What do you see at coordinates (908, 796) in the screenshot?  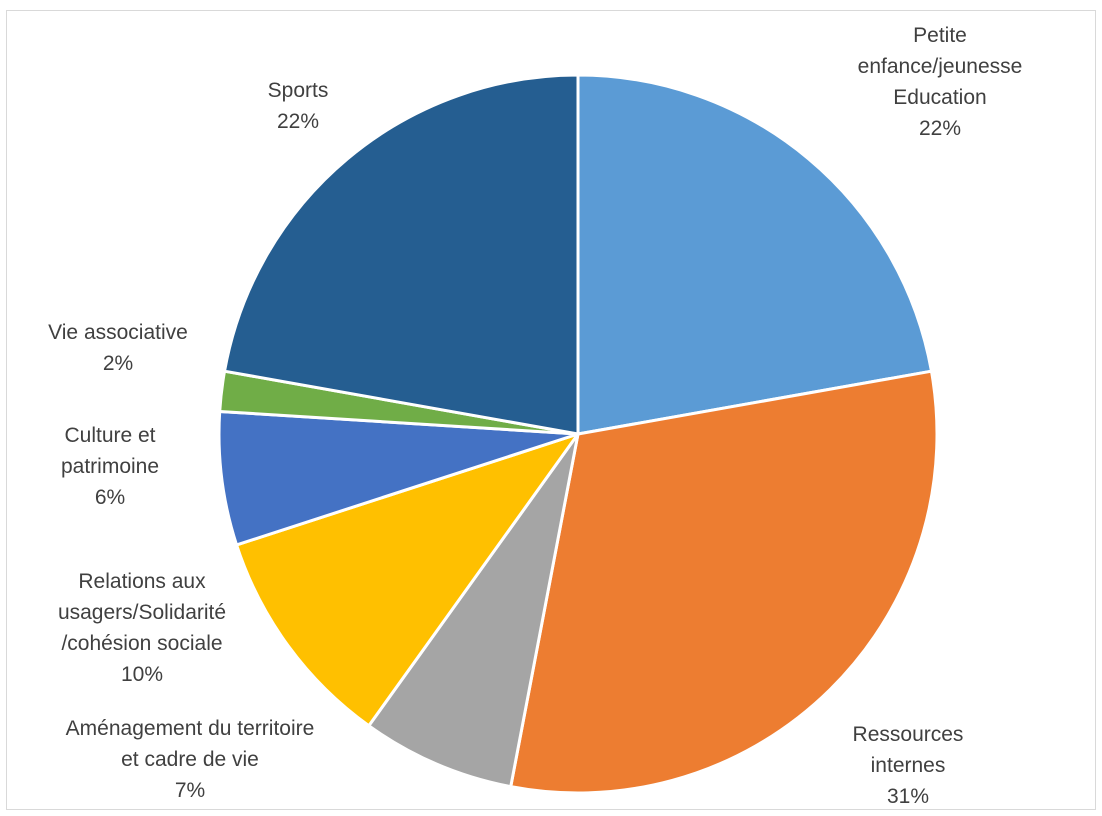 I see `slice-percent: 31%` at bounding box center [908, 796].